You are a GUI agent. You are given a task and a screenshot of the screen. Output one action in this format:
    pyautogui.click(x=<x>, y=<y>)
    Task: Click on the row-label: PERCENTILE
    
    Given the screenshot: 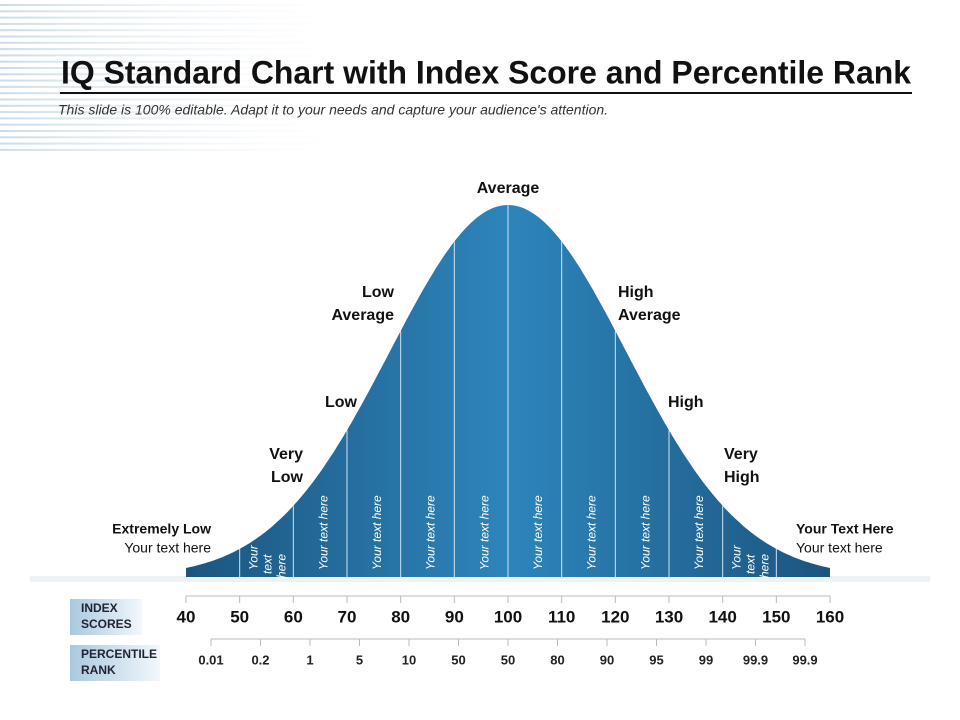 What is the action you would take?
    pyautogui.click(x=119, y=654)
    